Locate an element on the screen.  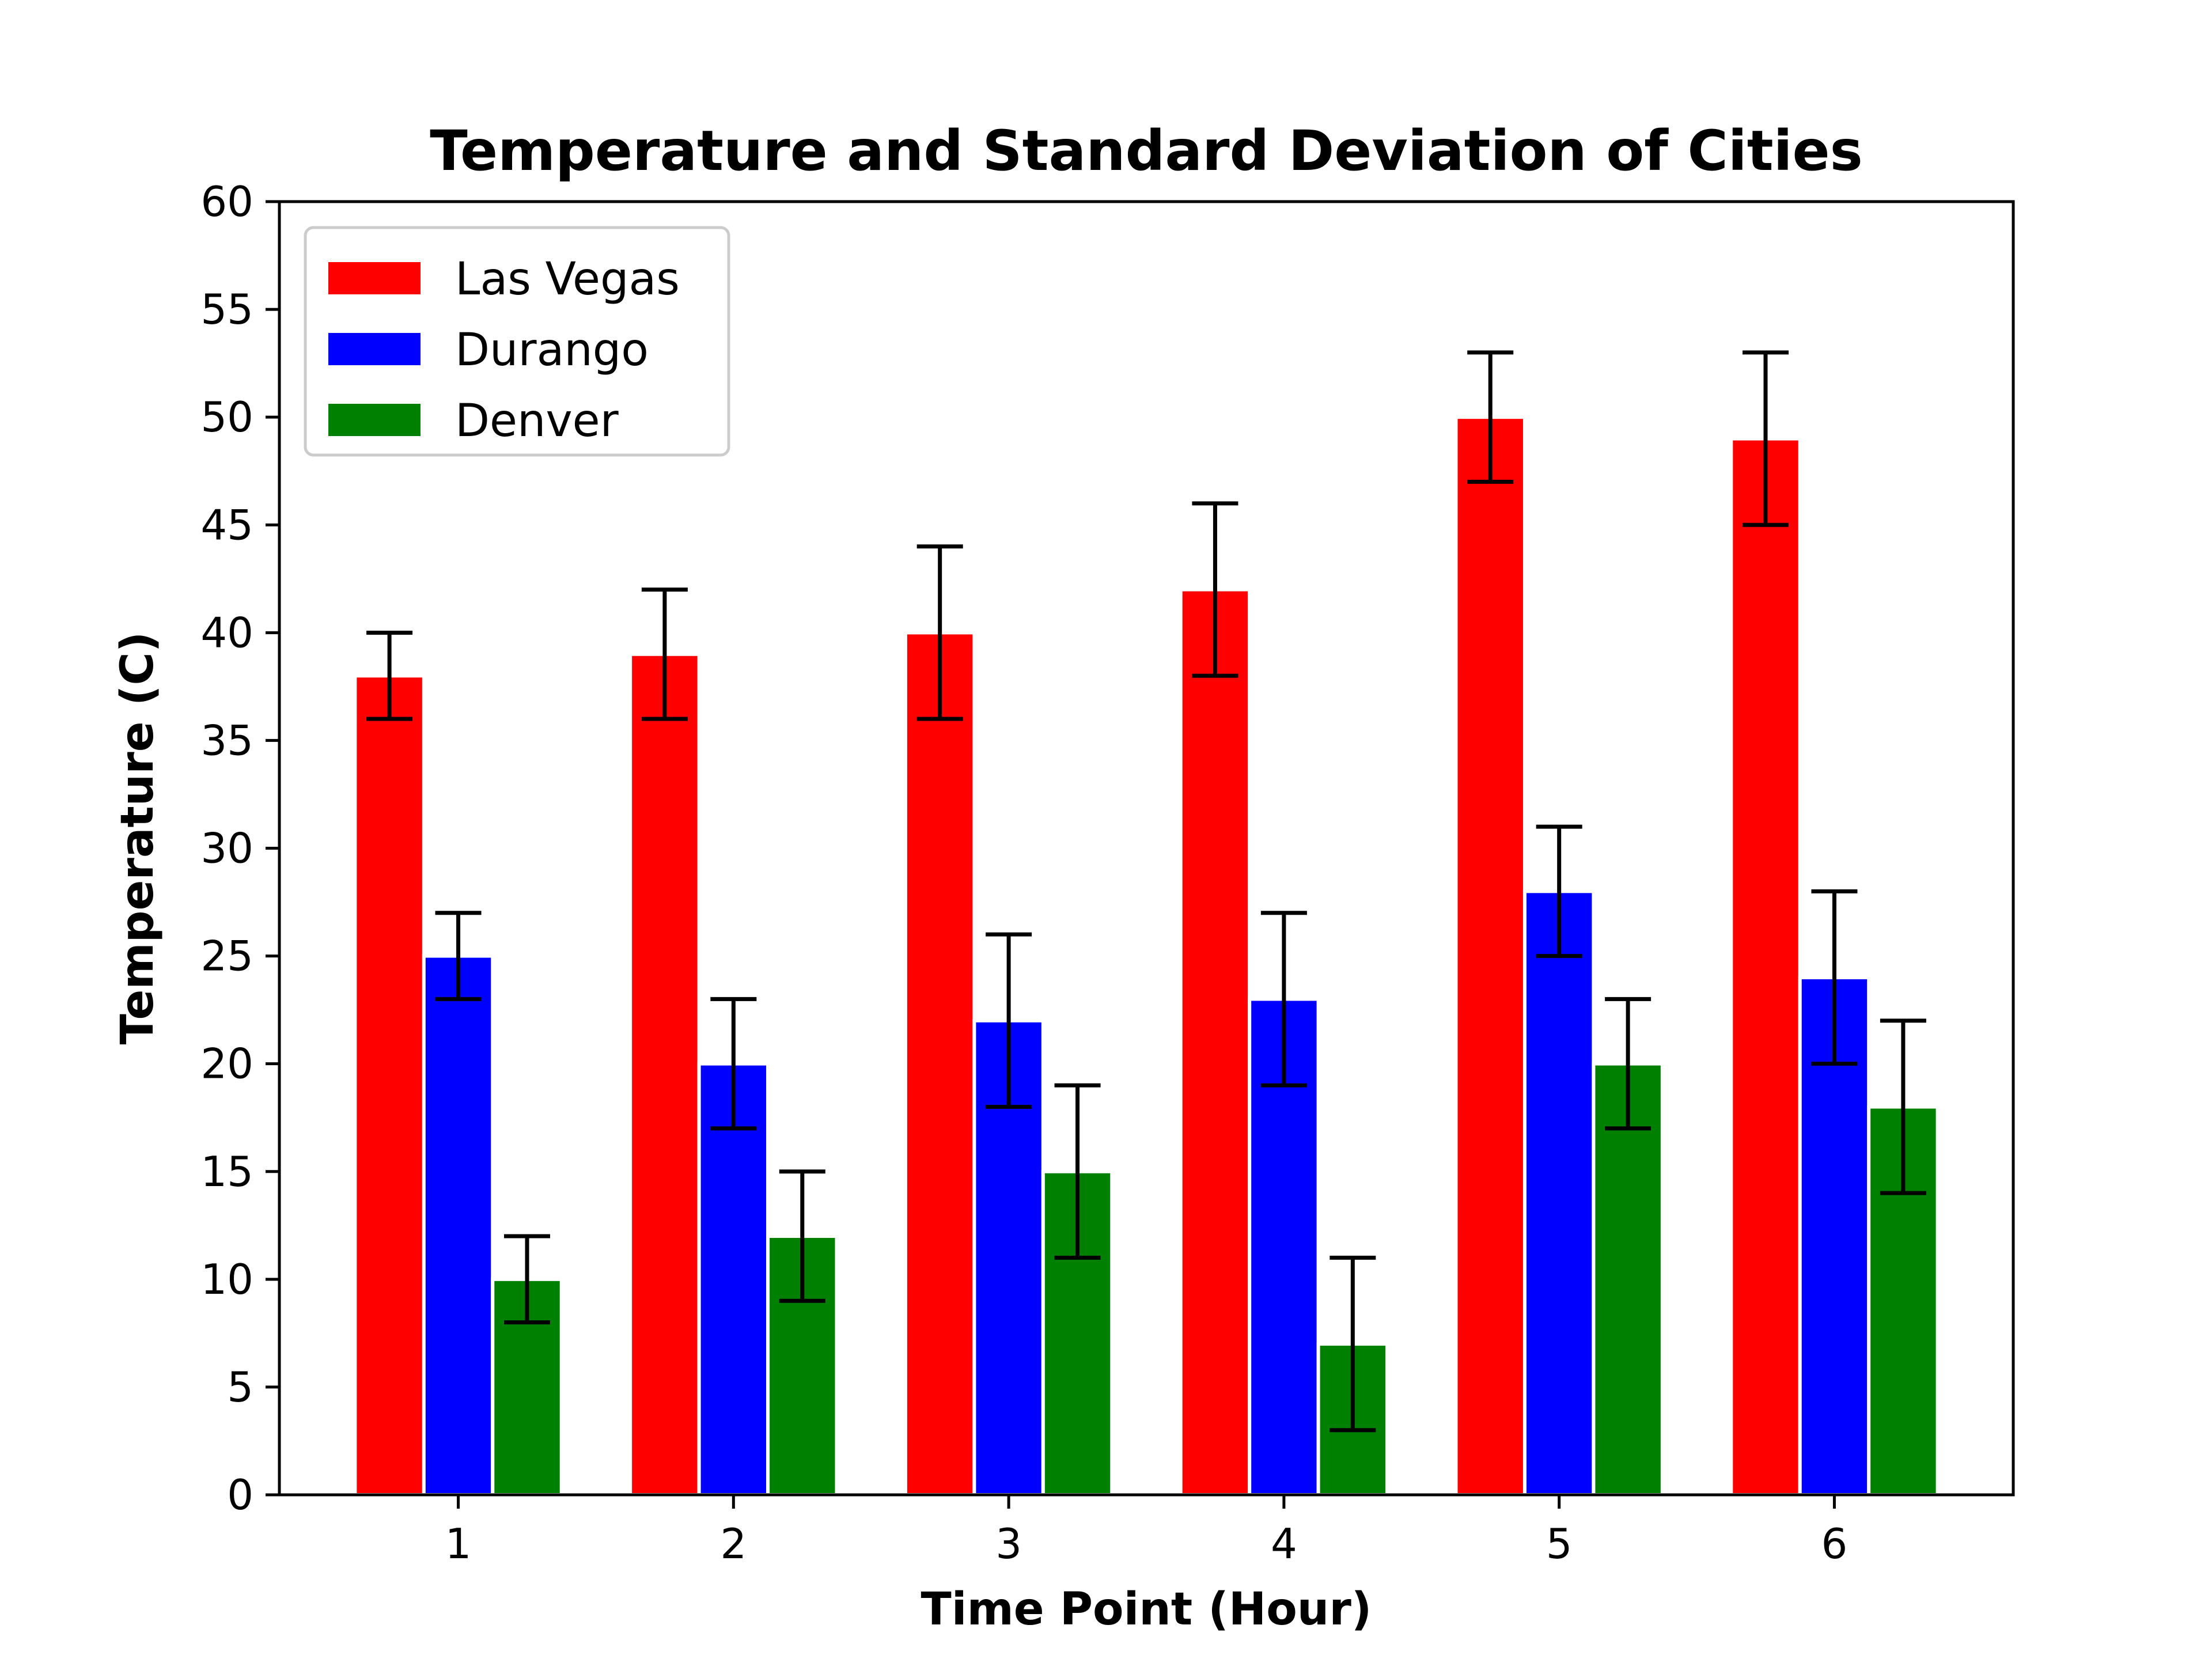
y-axis-label: Temperature (C) is located at coordinates (138, 838).